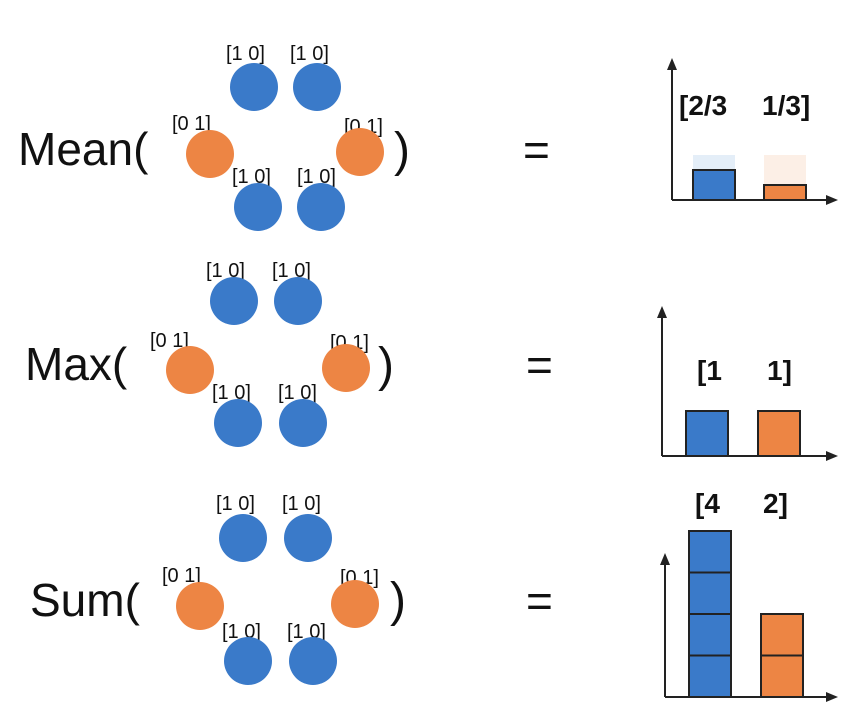 The height and width of the screenshot is (716, 858). Describe the element at coordinates (779, 370) in the screenshot. I see `result-label-second: 1]` at that location.